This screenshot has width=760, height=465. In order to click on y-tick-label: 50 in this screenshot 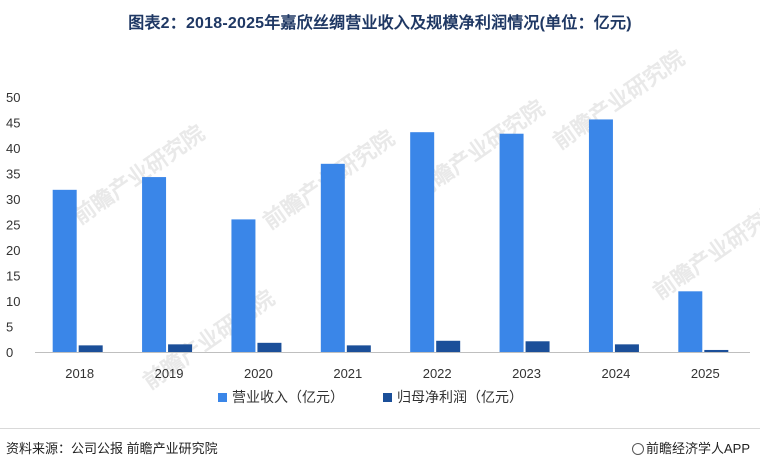, I will do `click(13, 97)`.